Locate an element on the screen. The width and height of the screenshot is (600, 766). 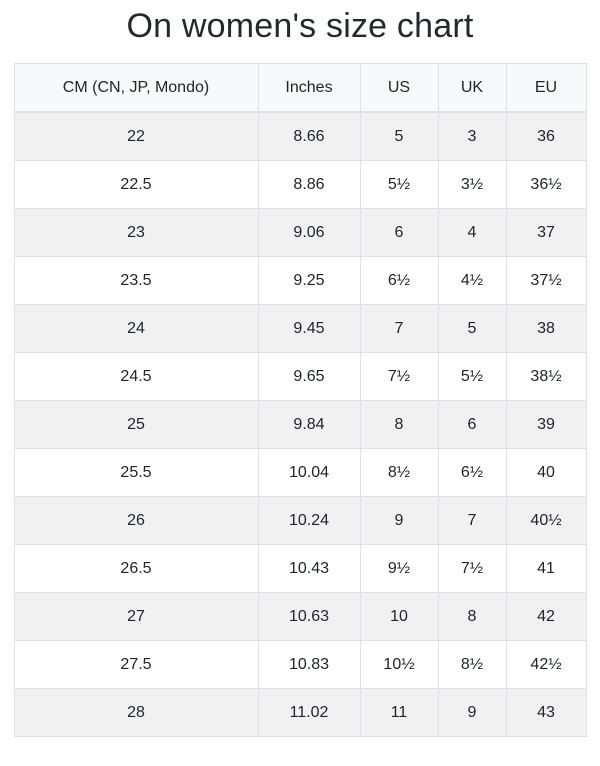
header-row: CM (CN, JP, Mondo) Inches US UK EU is located at coordinates (300, 87).